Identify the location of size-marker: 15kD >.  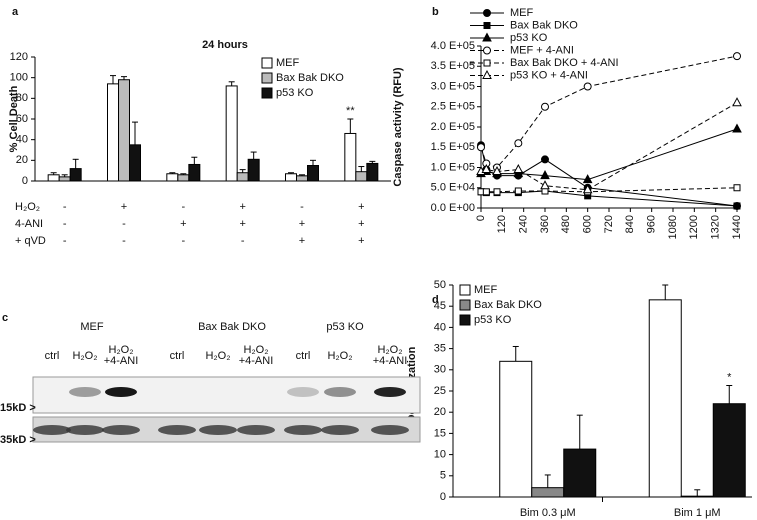
(18, 408).